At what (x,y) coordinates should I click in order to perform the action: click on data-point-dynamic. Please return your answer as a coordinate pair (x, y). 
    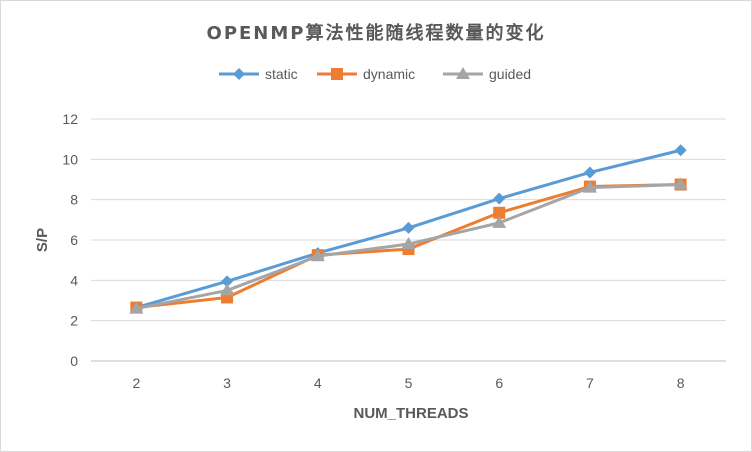
    Looking at the image, I should click on (499, 212).